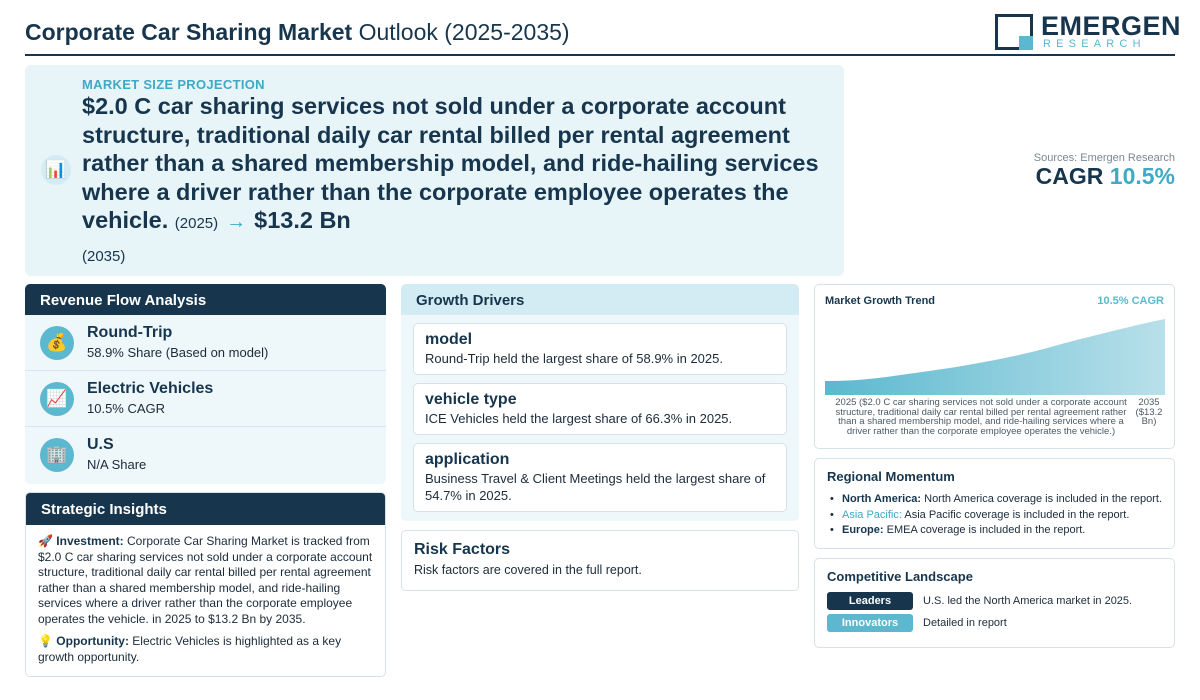 This screenshot has height=700, width=1200. I want to click on growth-drivers-heading: Growth Drivers, so click(600, 299).